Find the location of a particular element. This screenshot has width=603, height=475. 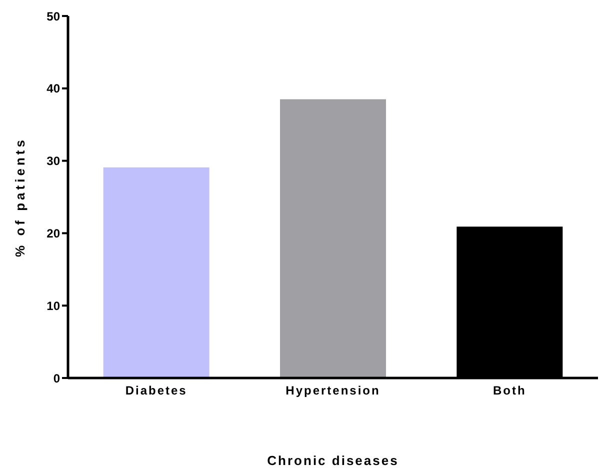

y-tick-label: 50 is located at coordinates (53, 16).